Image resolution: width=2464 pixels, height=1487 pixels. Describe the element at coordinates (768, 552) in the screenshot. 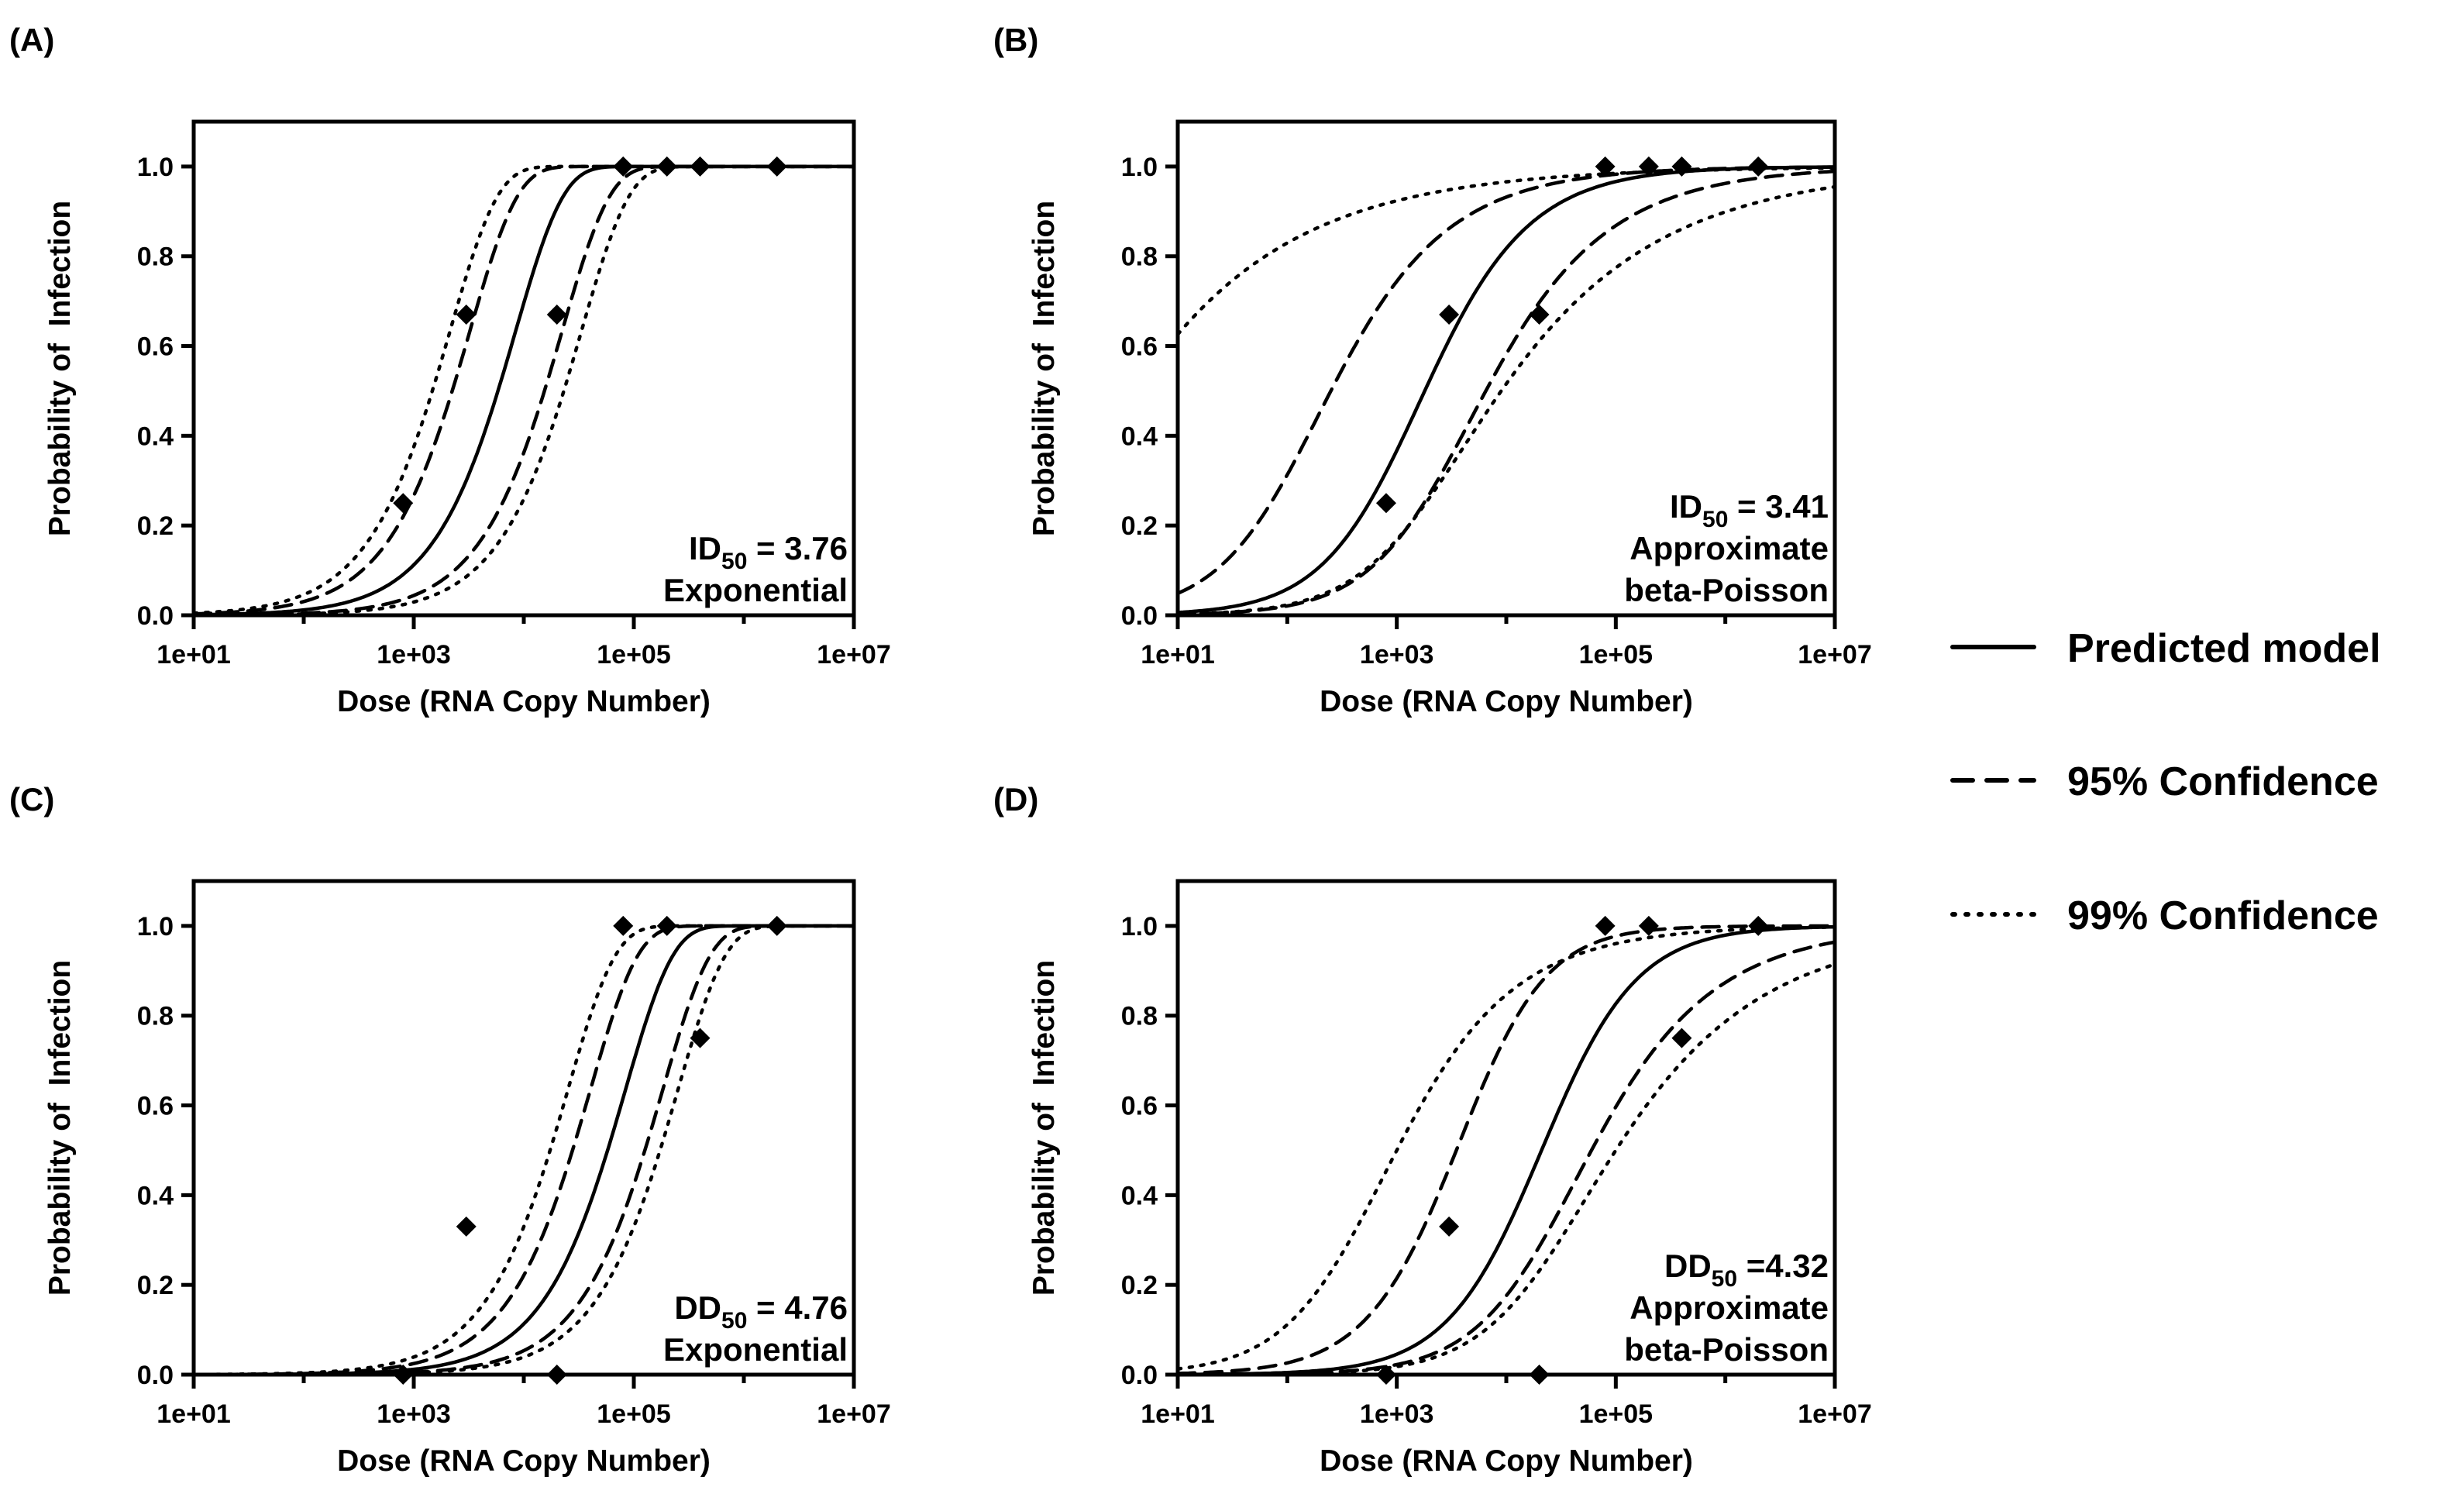

I see `annotation-metric: ID50 = 3.76` at that location.